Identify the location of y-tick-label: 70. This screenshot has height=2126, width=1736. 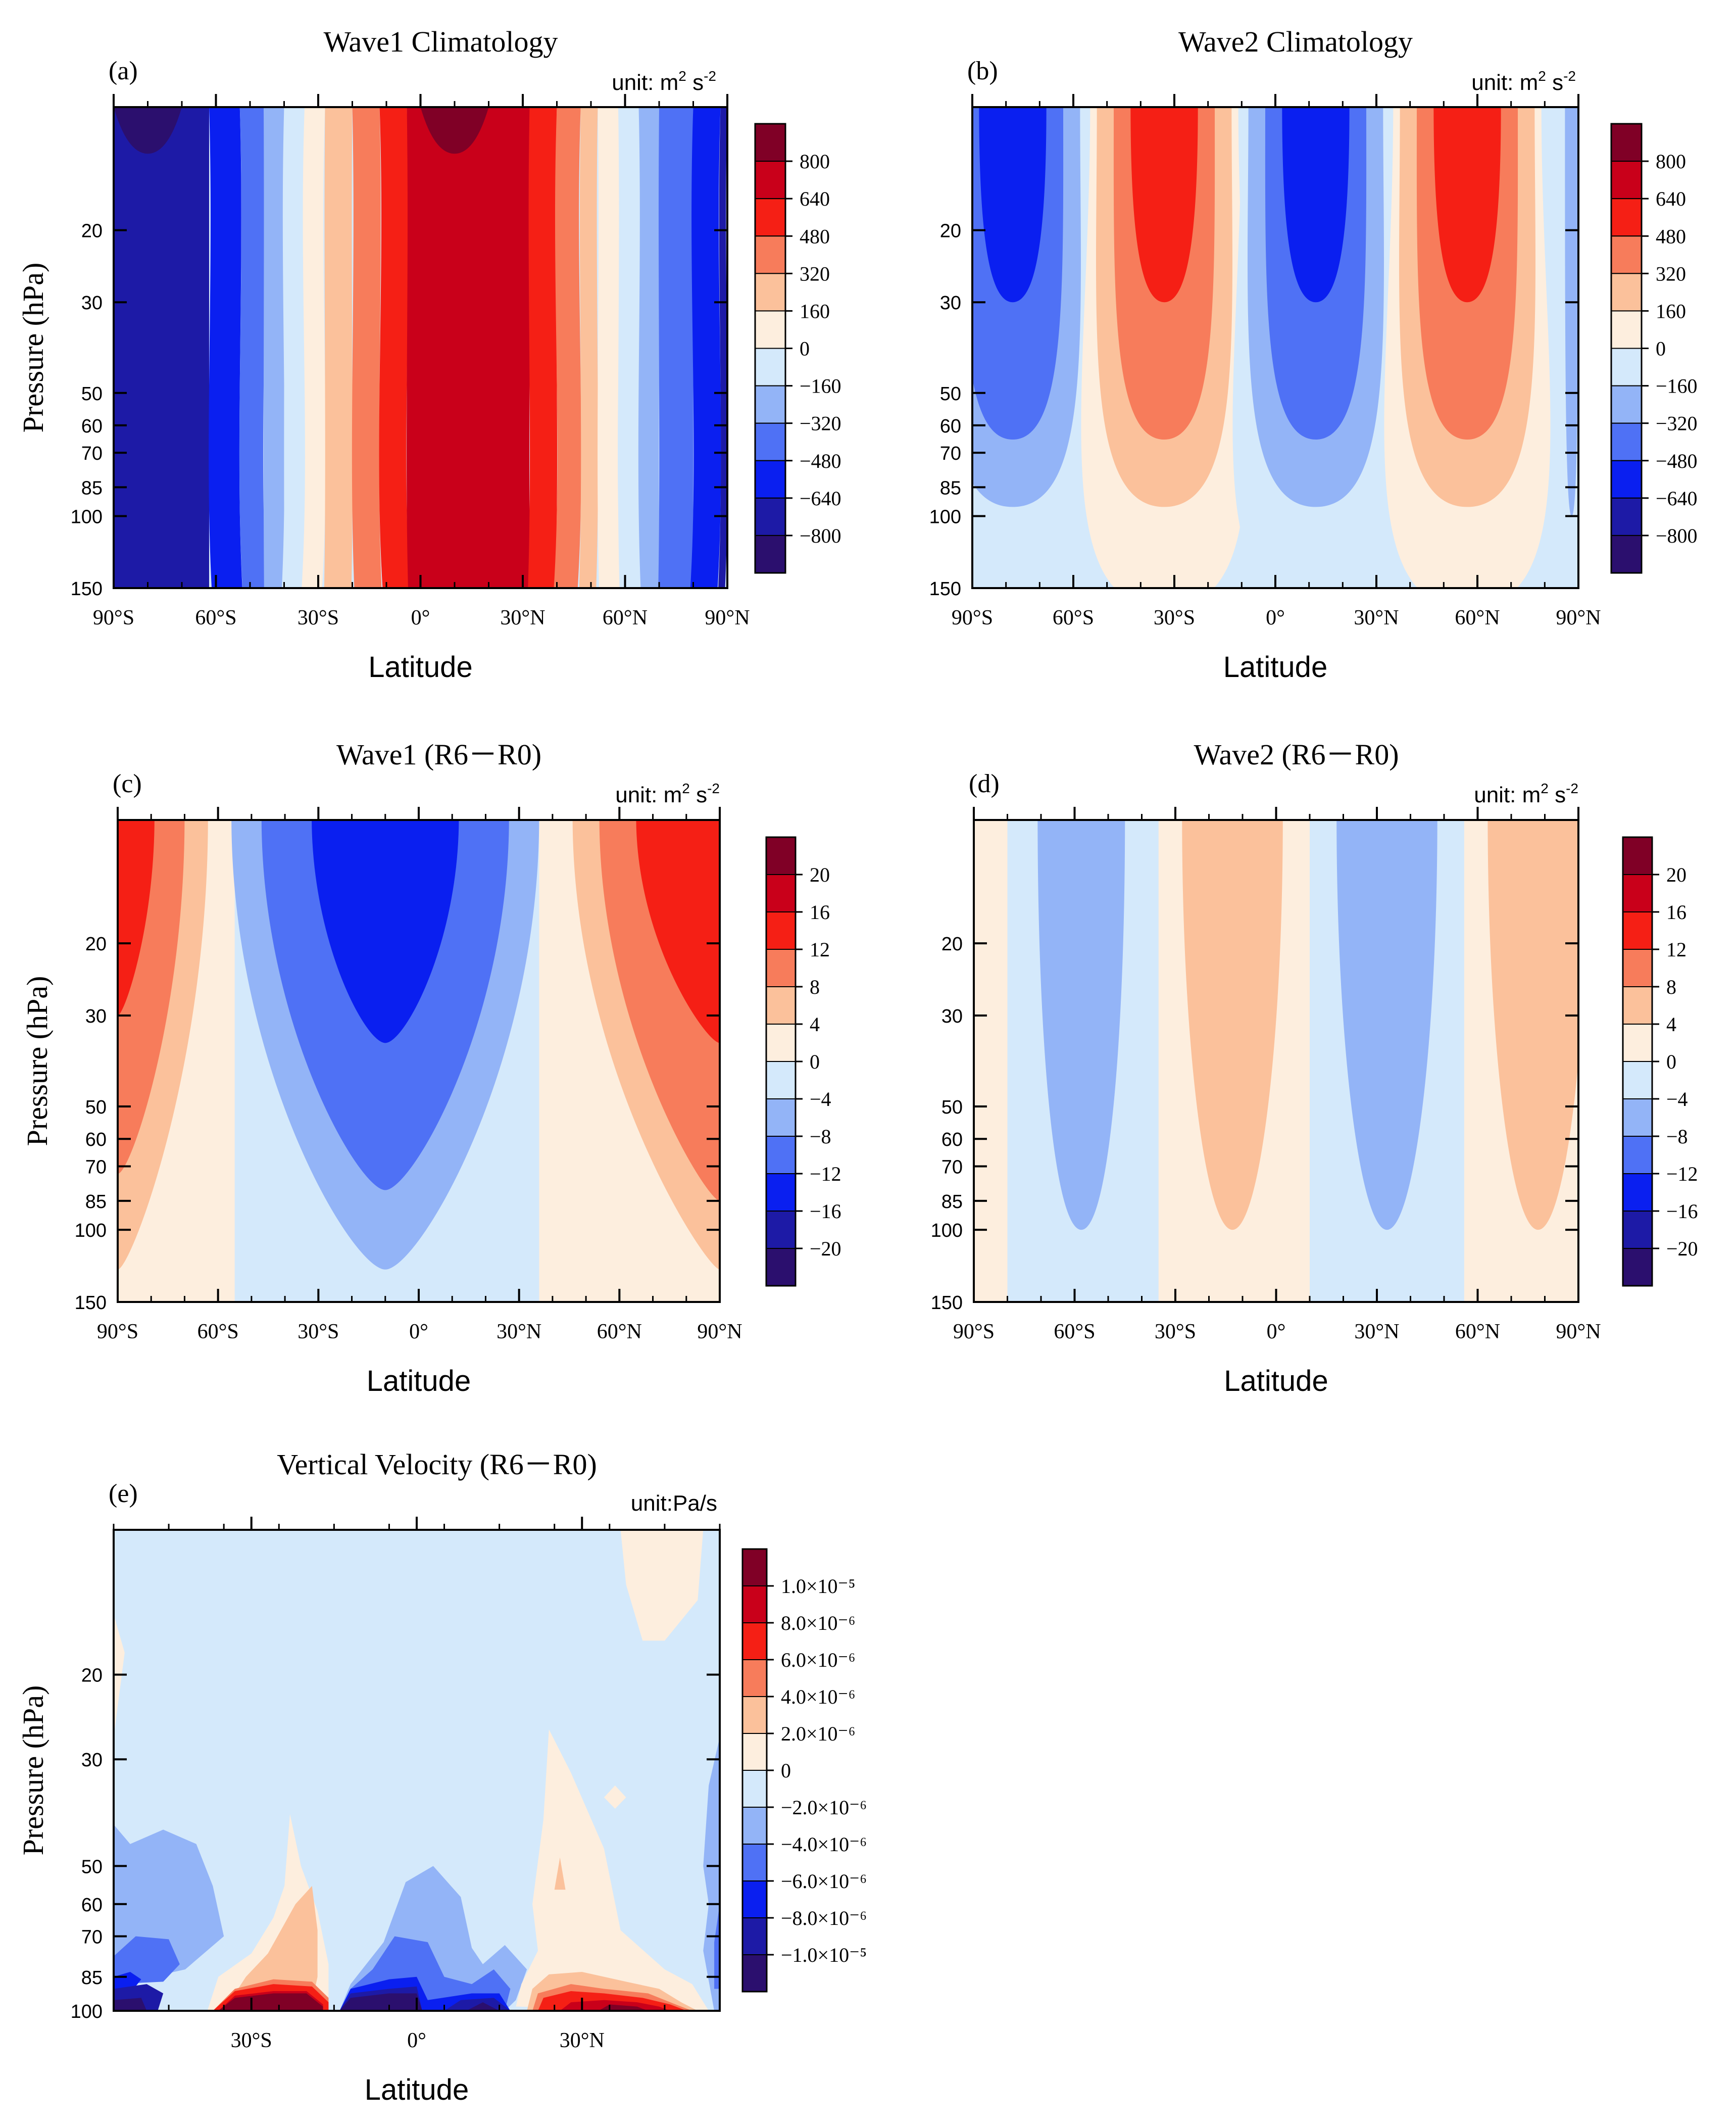
(96, 1167).